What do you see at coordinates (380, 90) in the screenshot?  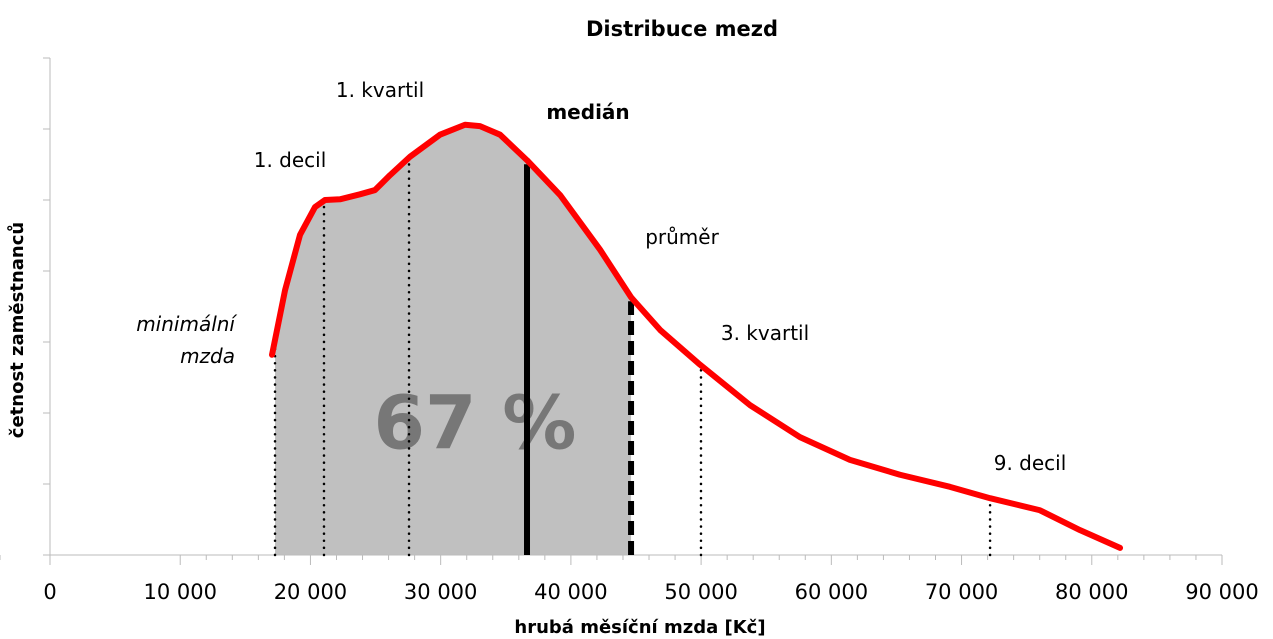 I see `marker-label: 1. kvartil` at bounding box center [380, 90].